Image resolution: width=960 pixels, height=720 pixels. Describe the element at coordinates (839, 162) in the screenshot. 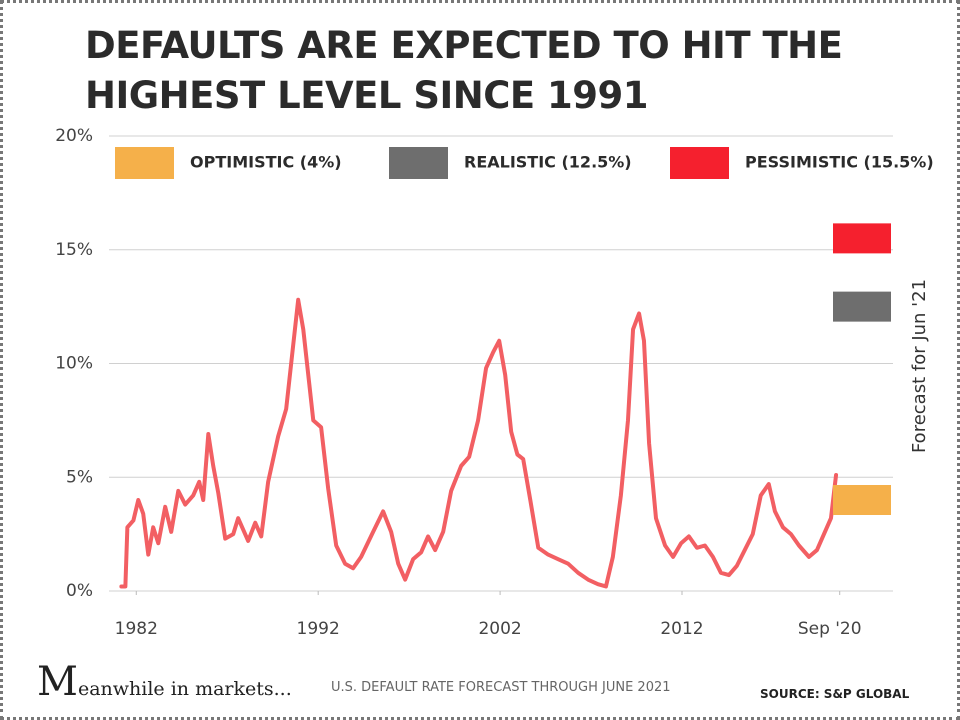

I see `legend-label: PESSIMISTIC (15.5%)` at that location.